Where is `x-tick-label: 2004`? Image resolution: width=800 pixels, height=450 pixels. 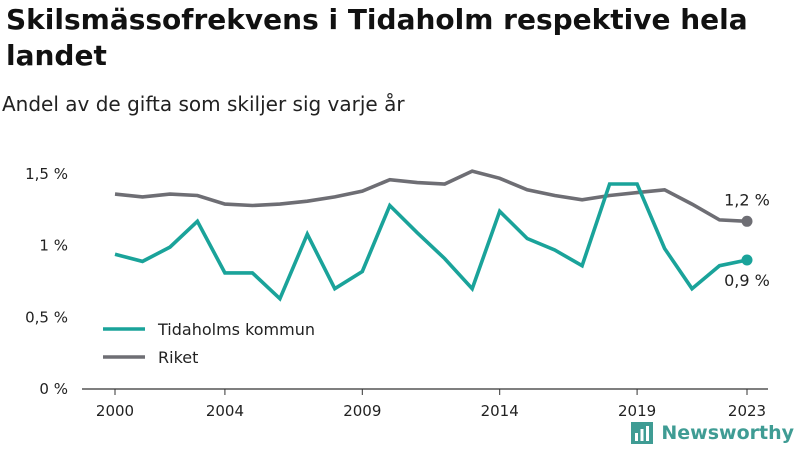 x-tick-label: 2004 is located at coordinates (225, 411).